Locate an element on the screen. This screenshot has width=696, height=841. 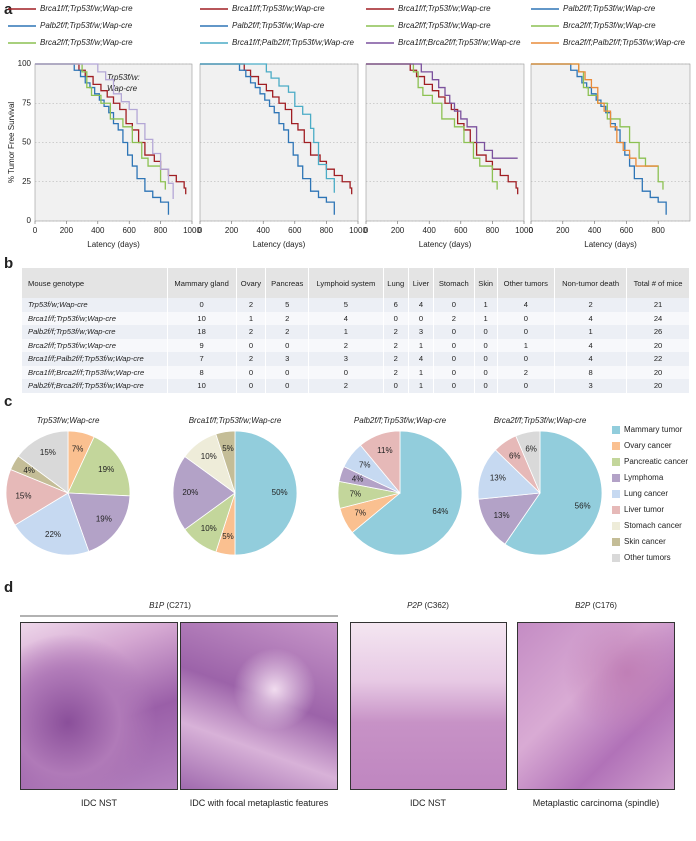
slice-label: 4% is located at coordinates (29, 470).